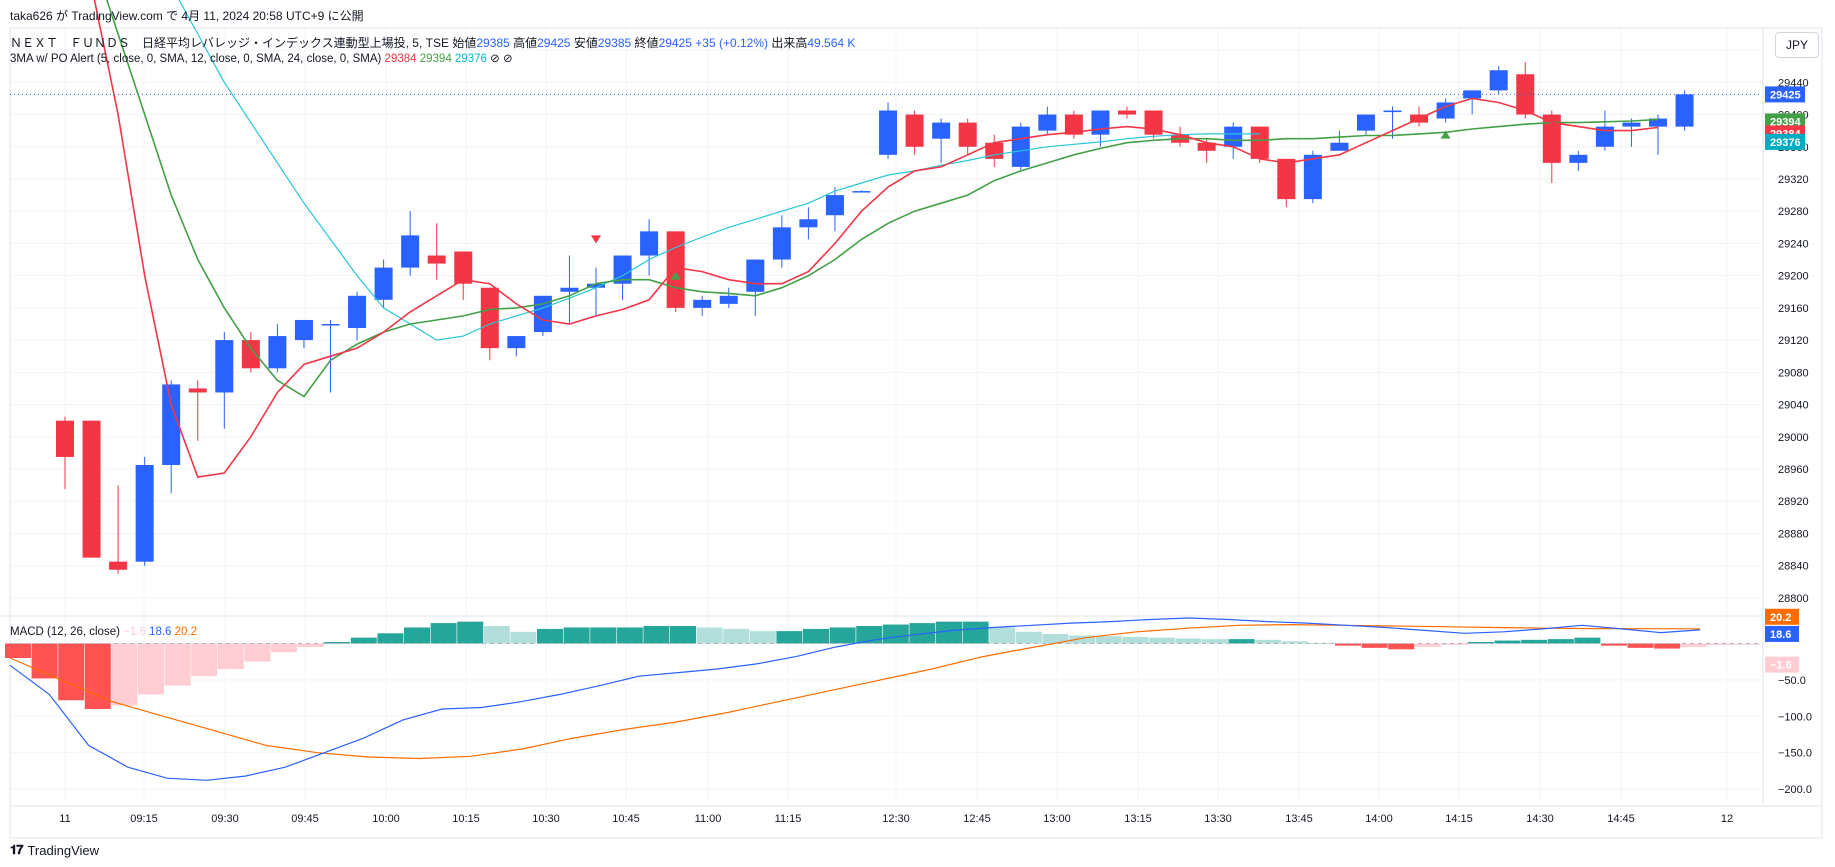  I want to click on price-tick-label: 29280, so click(1793, 212).